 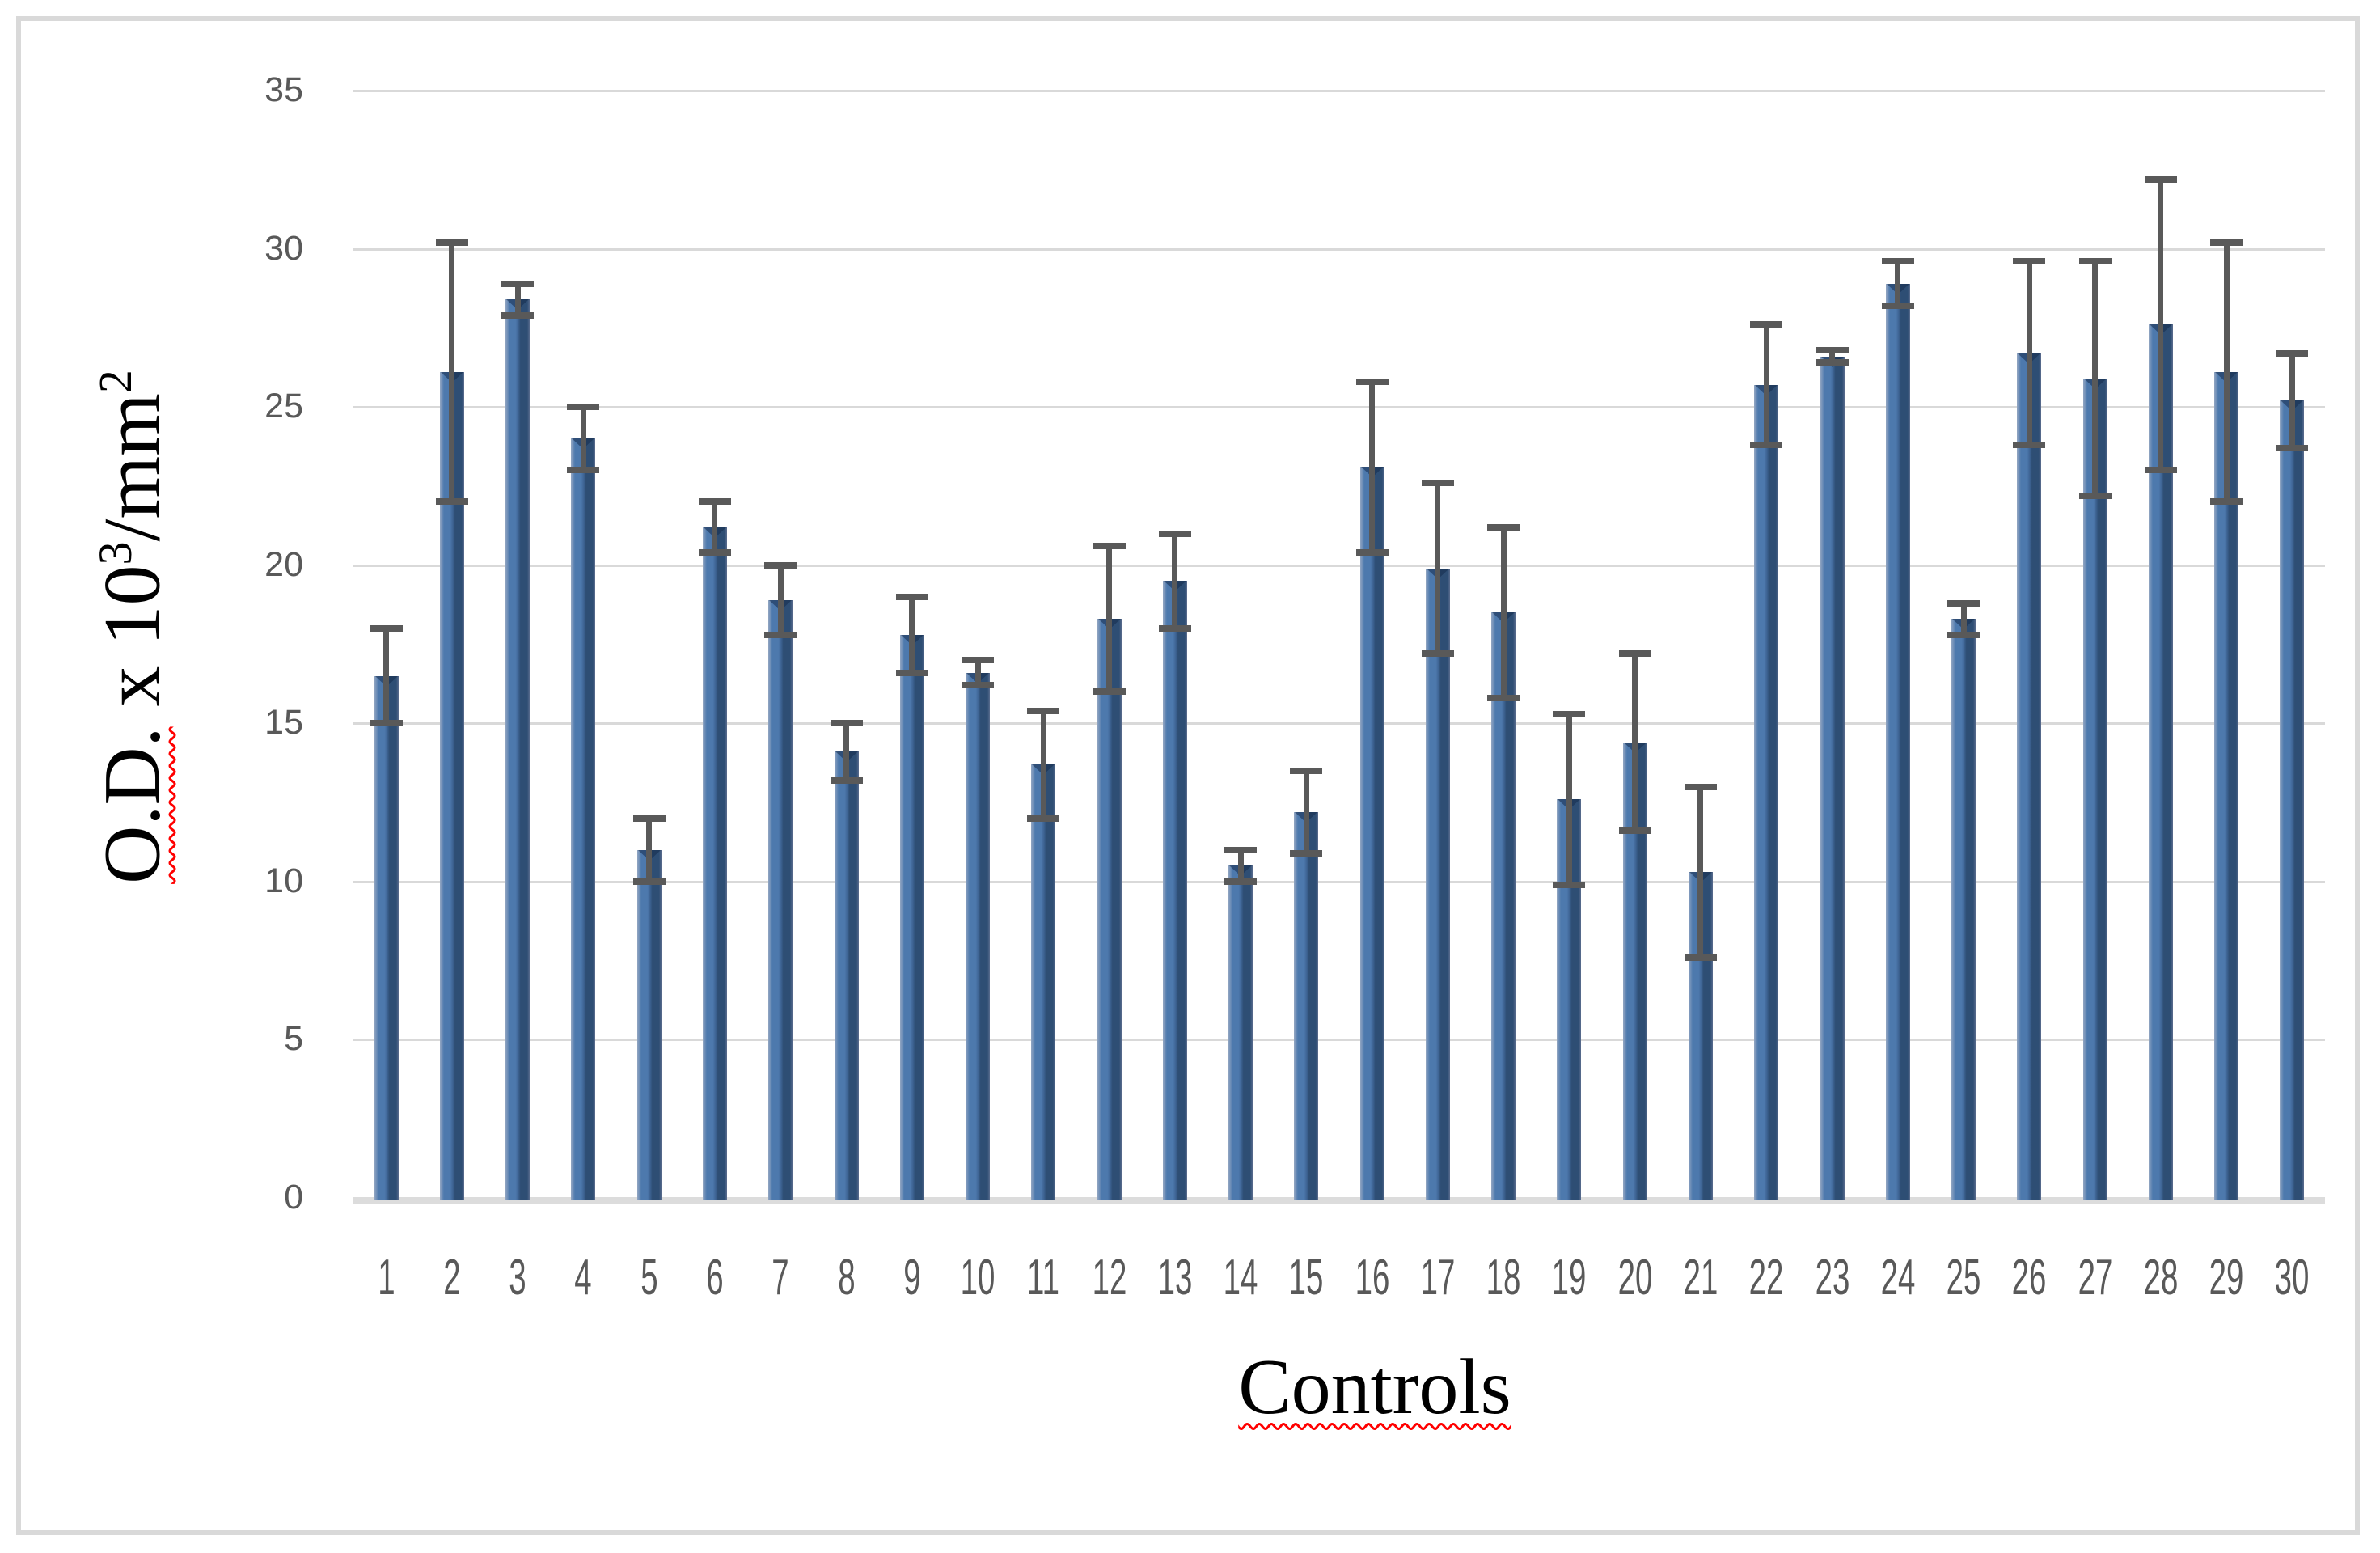 What do you see at coordinates (283, 564) in the screenshot?
I see `y-tick-label-20: 20` at bounding box center [283, 564].